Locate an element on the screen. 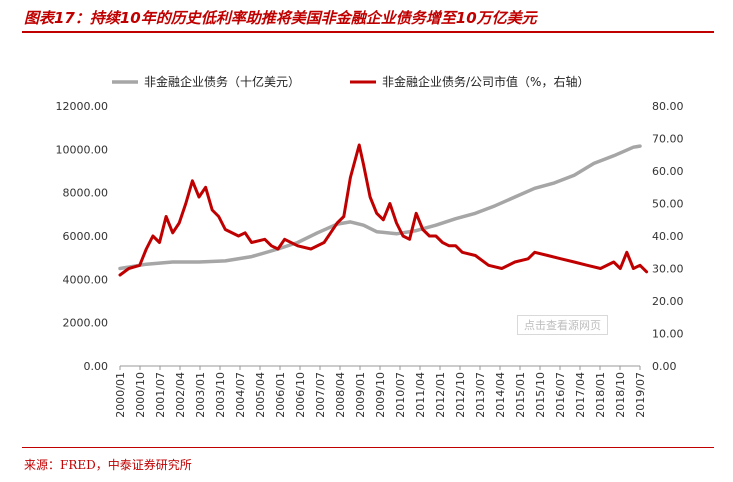 The width and height of the screenshot is (733, 482). x-tick-label: 2018/01 is located at coordinates (600, 395).